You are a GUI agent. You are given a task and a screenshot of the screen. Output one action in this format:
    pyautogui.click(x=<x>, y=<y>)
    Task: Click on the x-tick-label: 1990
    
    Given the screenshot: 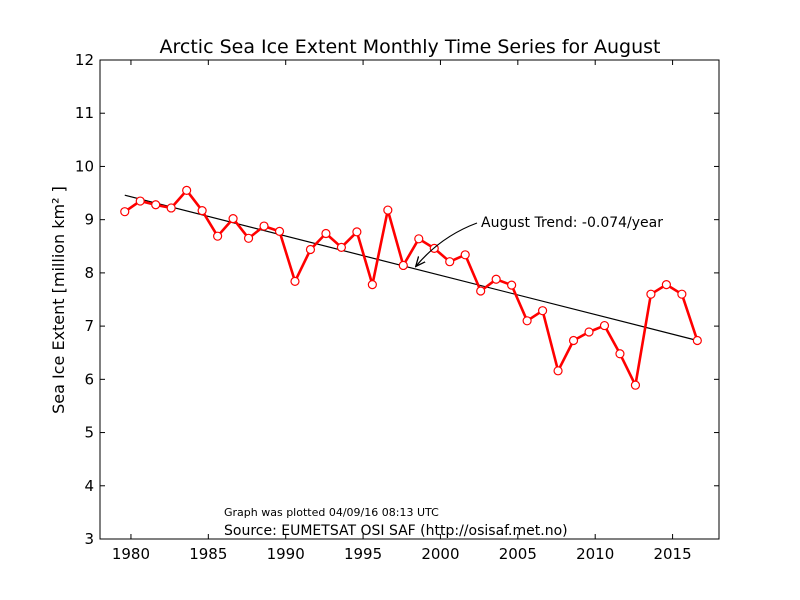 What is the action you would take?
    pyautogui.click(x=286, y=554)
    